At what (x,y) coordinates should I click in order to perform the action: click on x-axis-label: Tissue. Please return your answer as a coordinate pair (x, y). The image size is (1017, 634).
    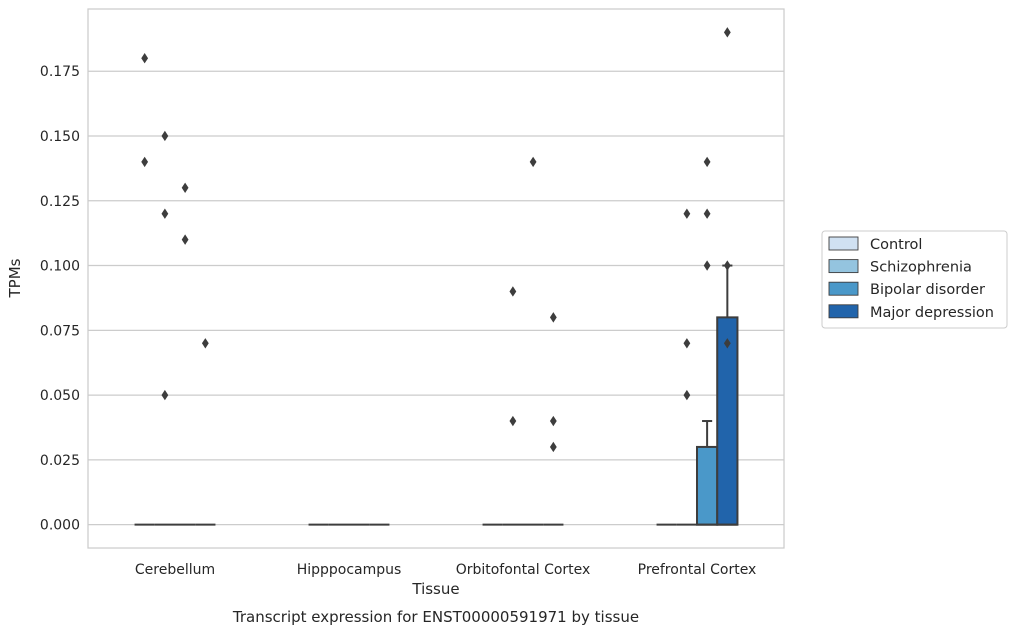
    Looking at the image, I should click on (435, 589).